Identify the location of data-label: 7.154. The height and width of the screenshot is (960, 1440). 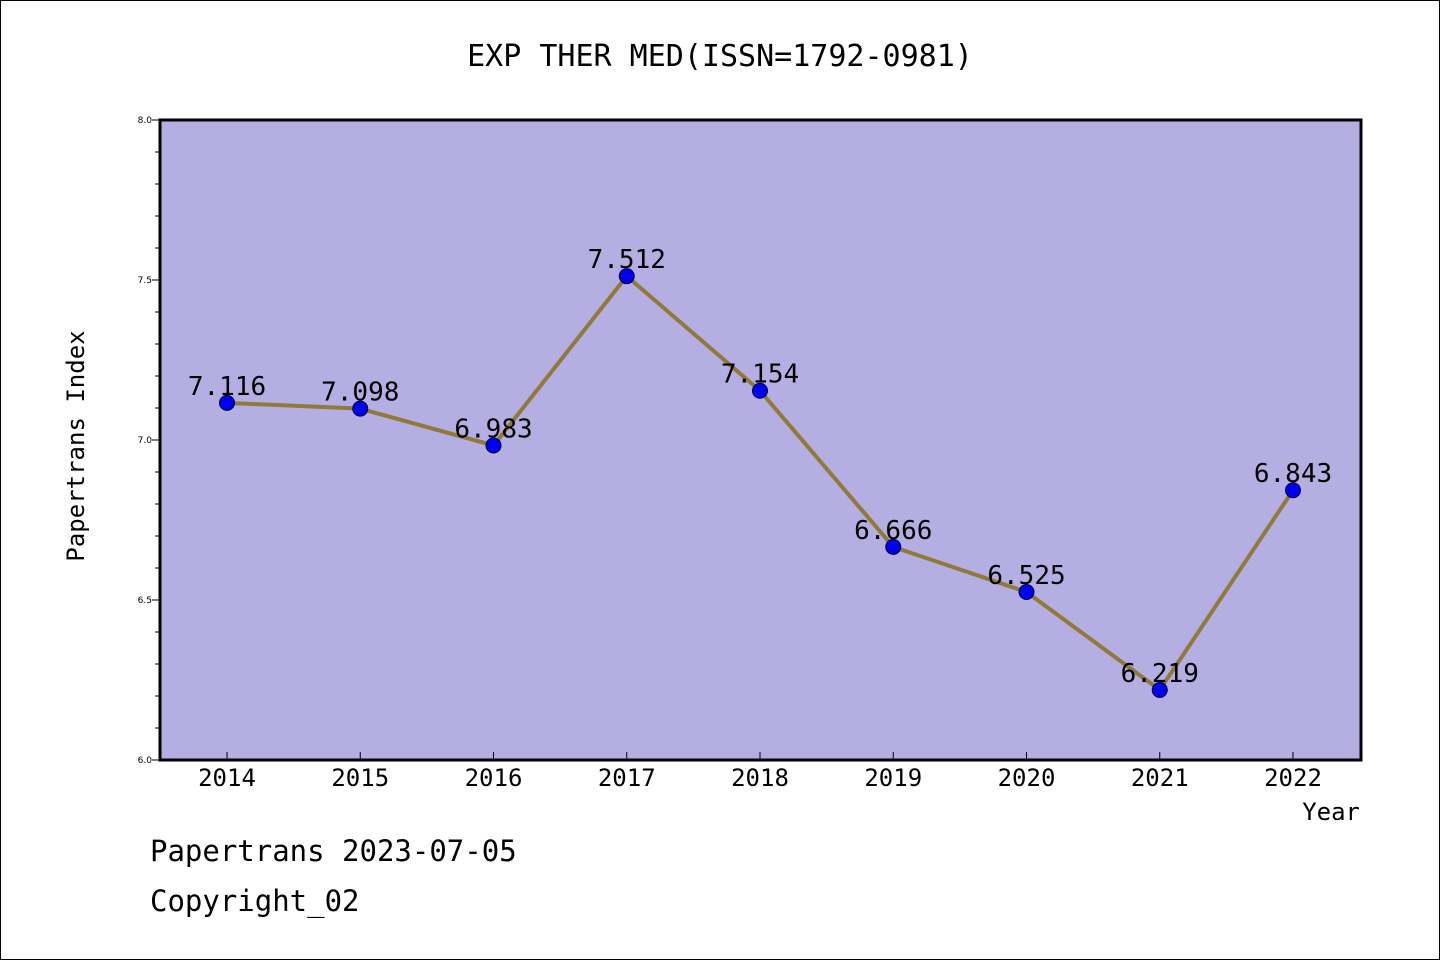
(760, 375).